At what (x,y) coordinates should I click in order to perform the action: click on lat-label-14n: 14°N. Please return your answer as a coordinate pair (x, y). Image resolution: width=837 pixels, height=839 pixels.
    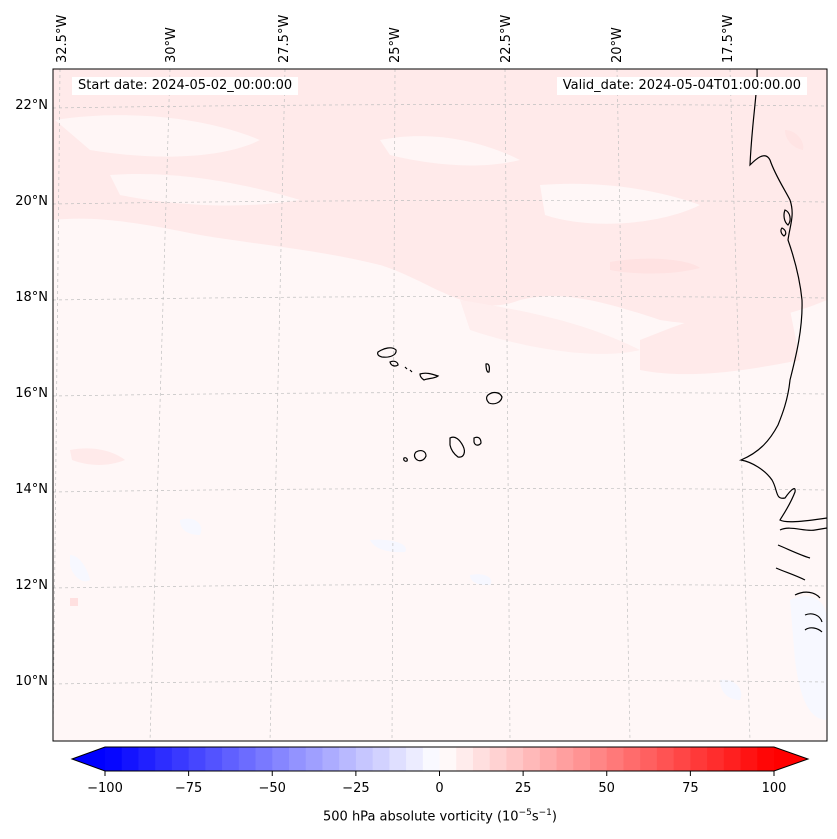
    Looking at the image, I should click on (31, 489).